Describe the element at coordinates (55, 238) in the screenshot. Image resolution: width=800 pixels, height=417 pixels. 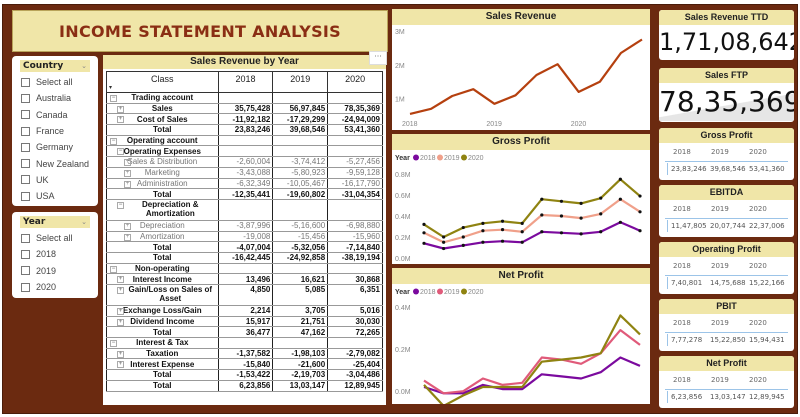
I see `year-option: Select all` at that location.